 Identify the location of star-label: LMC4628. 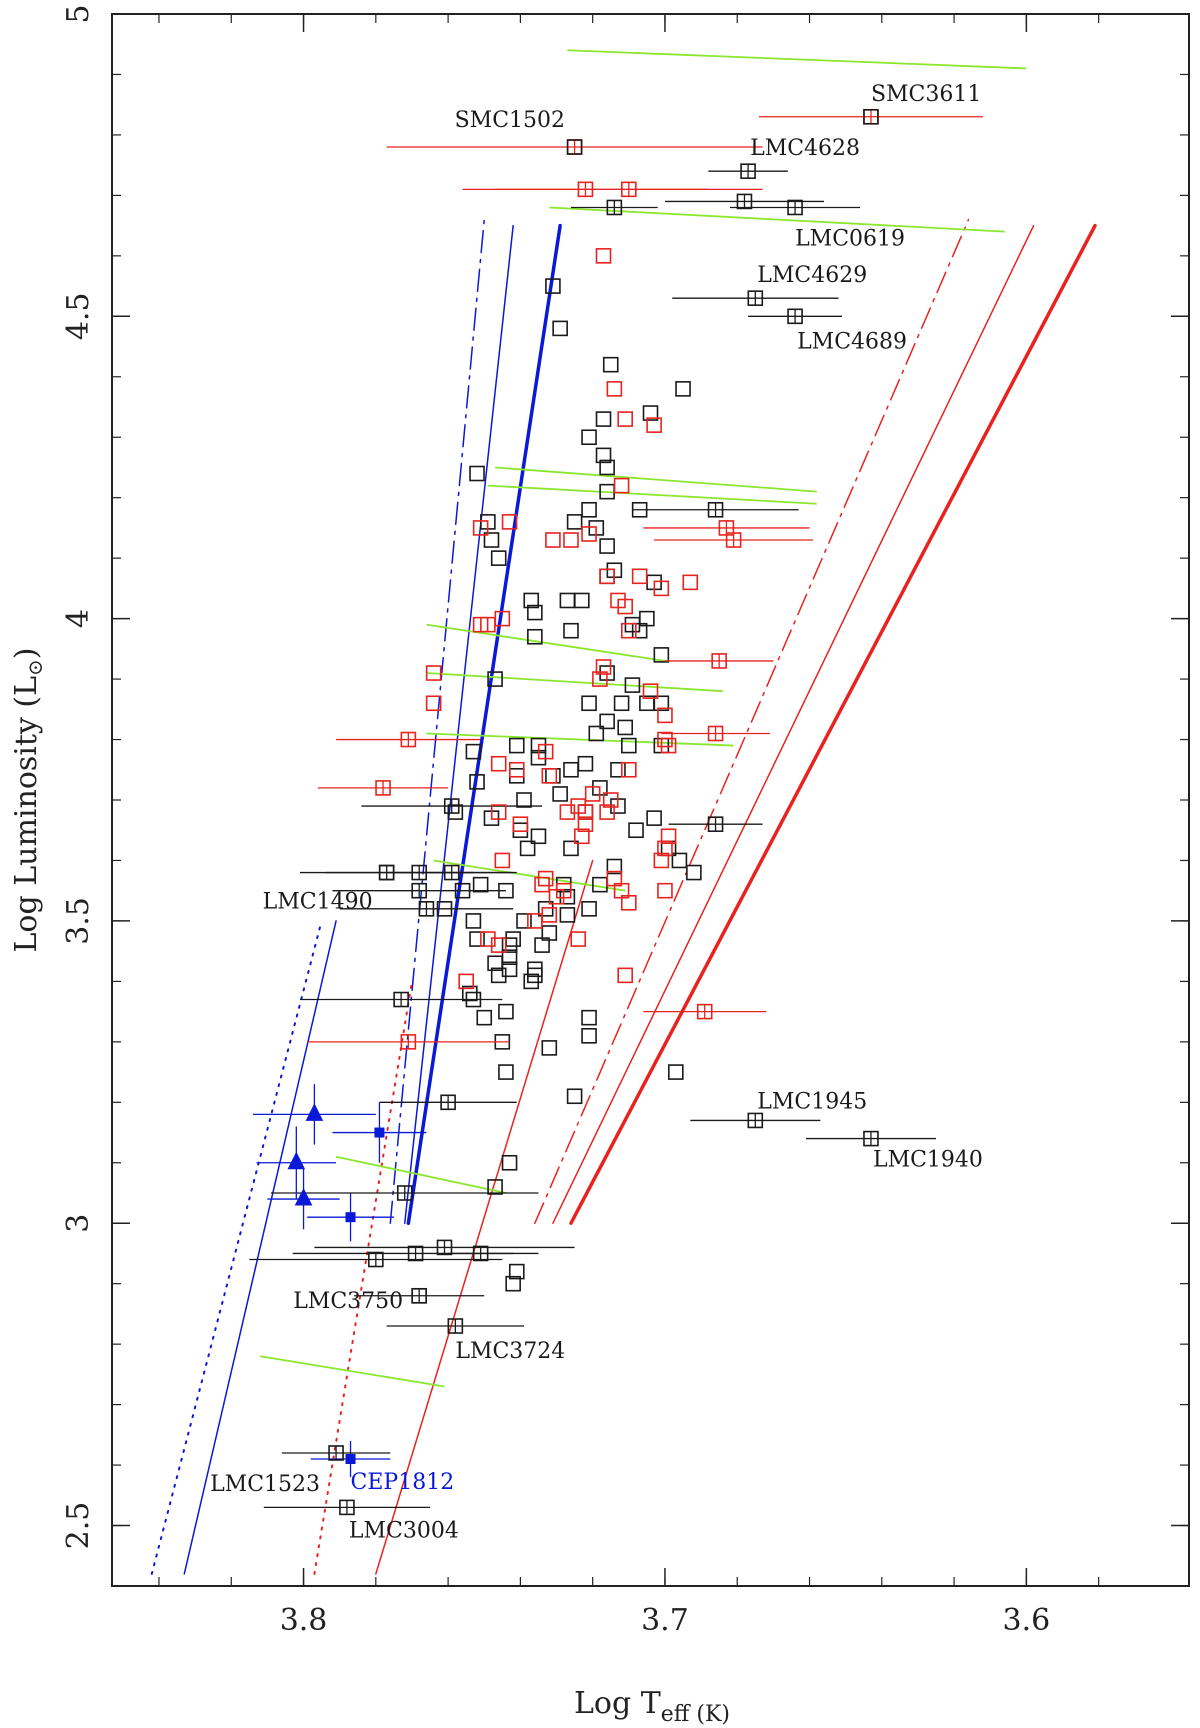
(805, 148).